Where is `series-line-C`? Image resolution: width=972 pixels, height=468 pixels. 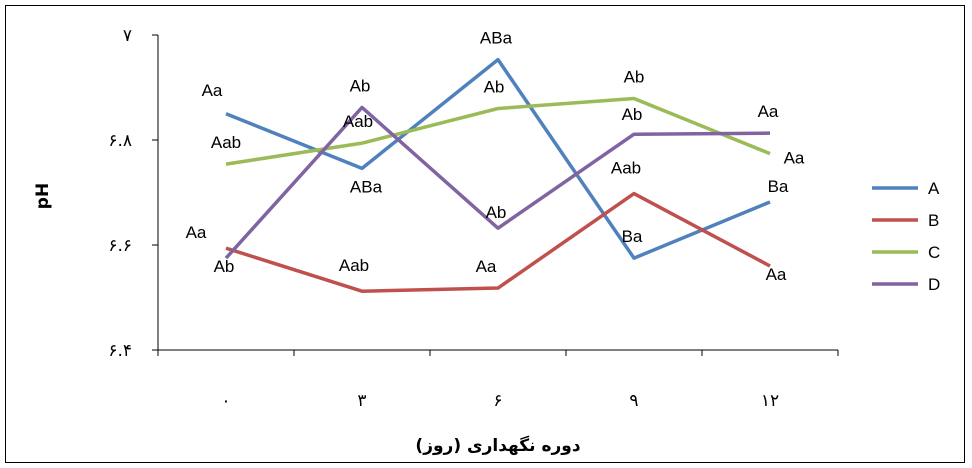 series-line-C is located at coordinates (498, 131).